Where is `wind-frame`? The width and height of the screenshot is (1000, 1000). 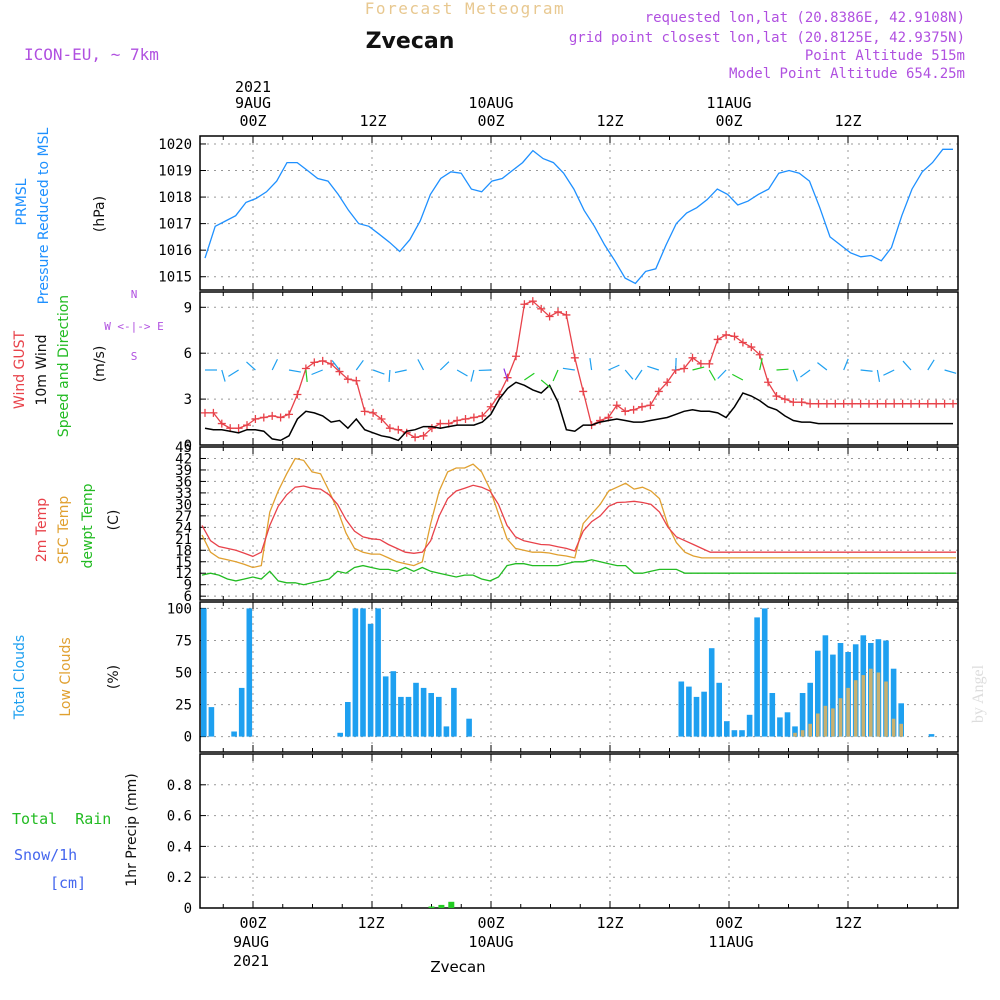
wind-frame is located at coordinates (579, 368).